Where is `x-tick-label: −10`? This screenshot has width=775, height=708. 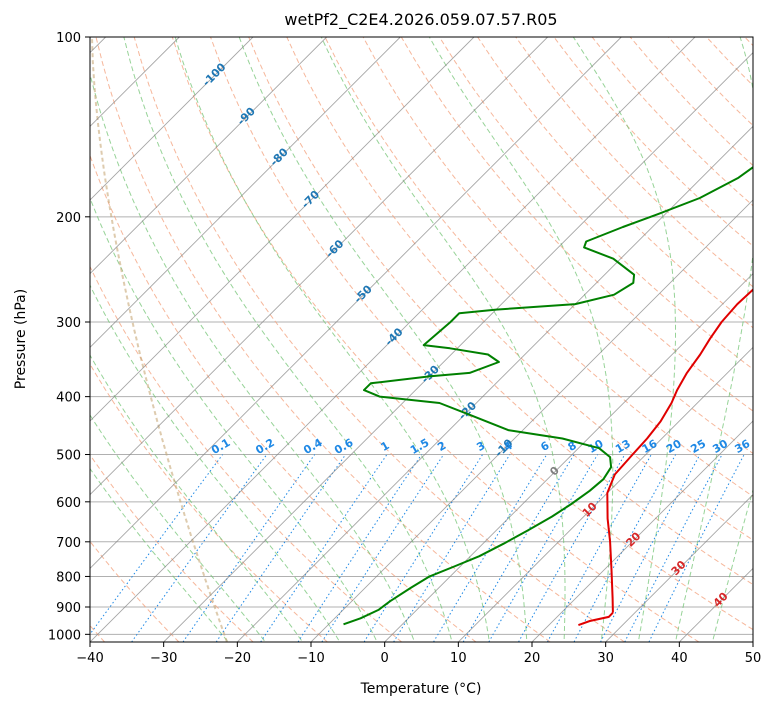 x-tick-label: −10 is located at coordinates (310, 658).